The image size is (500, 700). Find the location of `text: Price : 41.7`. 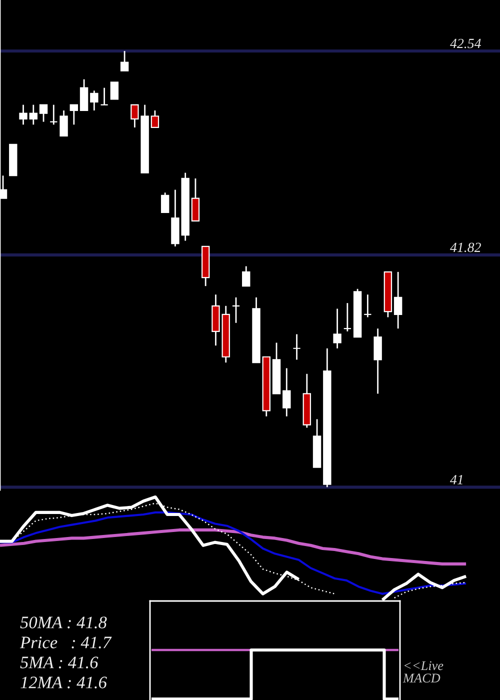

text: Price : 41.7 is located at coordinates (66, 642).